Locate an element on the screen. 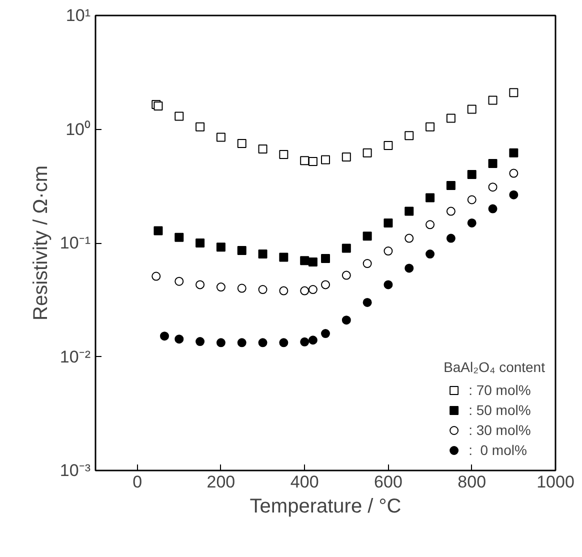 The image size is (582, 557). y-axis-title: Resistivity / Ω·cm is located at coordinates (41, 243).